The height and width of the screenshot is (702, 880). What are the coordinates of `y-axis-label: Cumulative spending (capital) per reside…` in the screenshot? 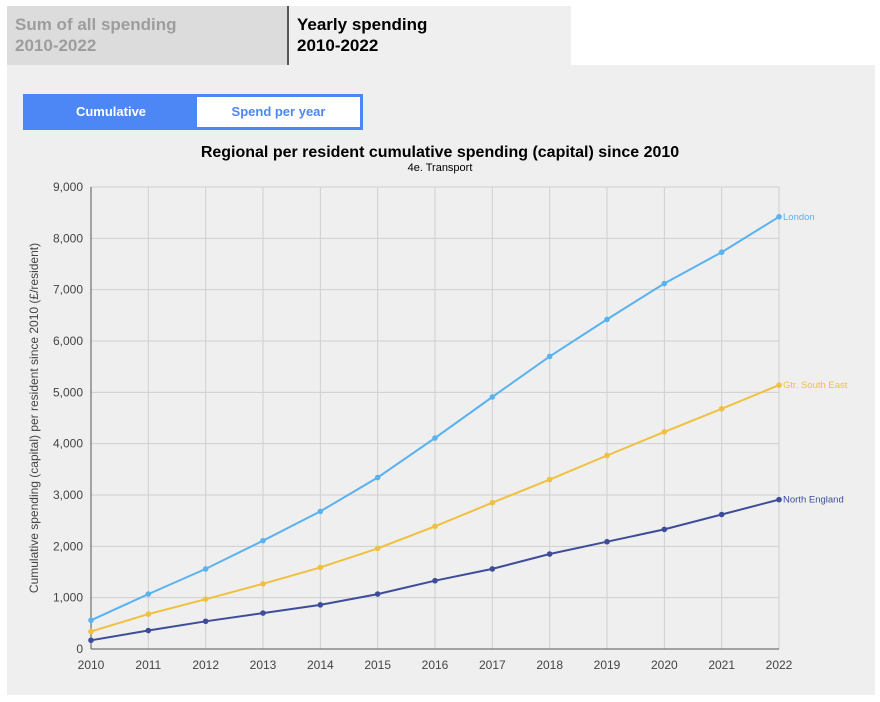 It's located at (34, 418).